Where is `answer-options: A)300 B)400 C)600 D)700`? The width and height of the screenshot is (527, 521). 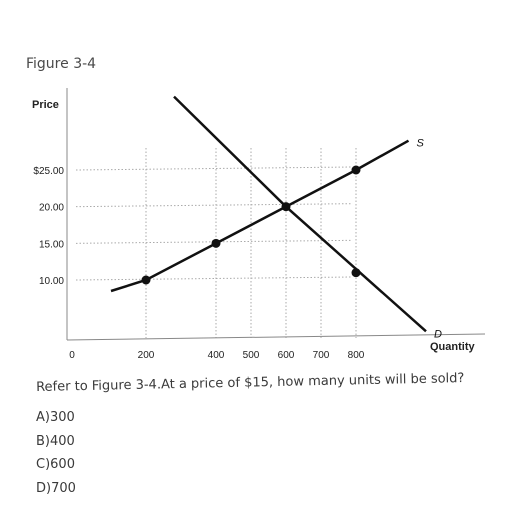
answer-options: A)300 B)400 C)600 D)700 is located at coordinates (56, 457).